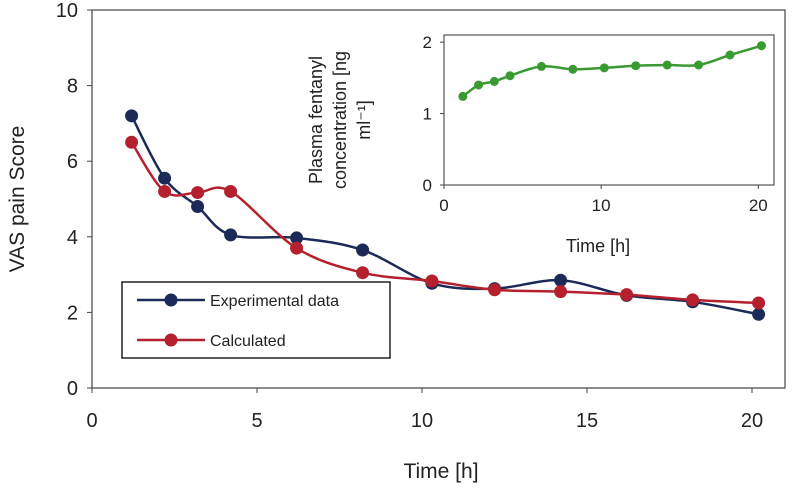 The image size is (800, 488). I want to click on legend-marker-calculated, so click(171, 340).